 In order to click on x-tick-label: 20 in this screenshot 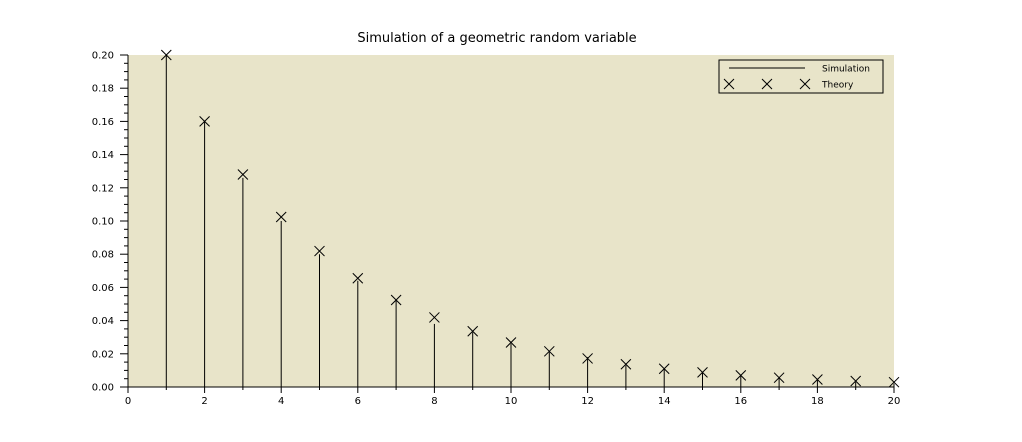, I will do `click(894, 401)`.